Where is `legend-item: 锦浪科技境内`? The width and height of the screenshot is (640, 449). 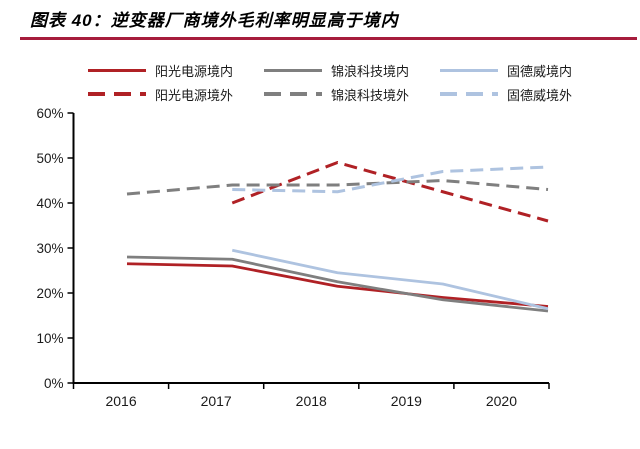 legend-item: 锦浪科技境内 is located at coordinates (352, 70).